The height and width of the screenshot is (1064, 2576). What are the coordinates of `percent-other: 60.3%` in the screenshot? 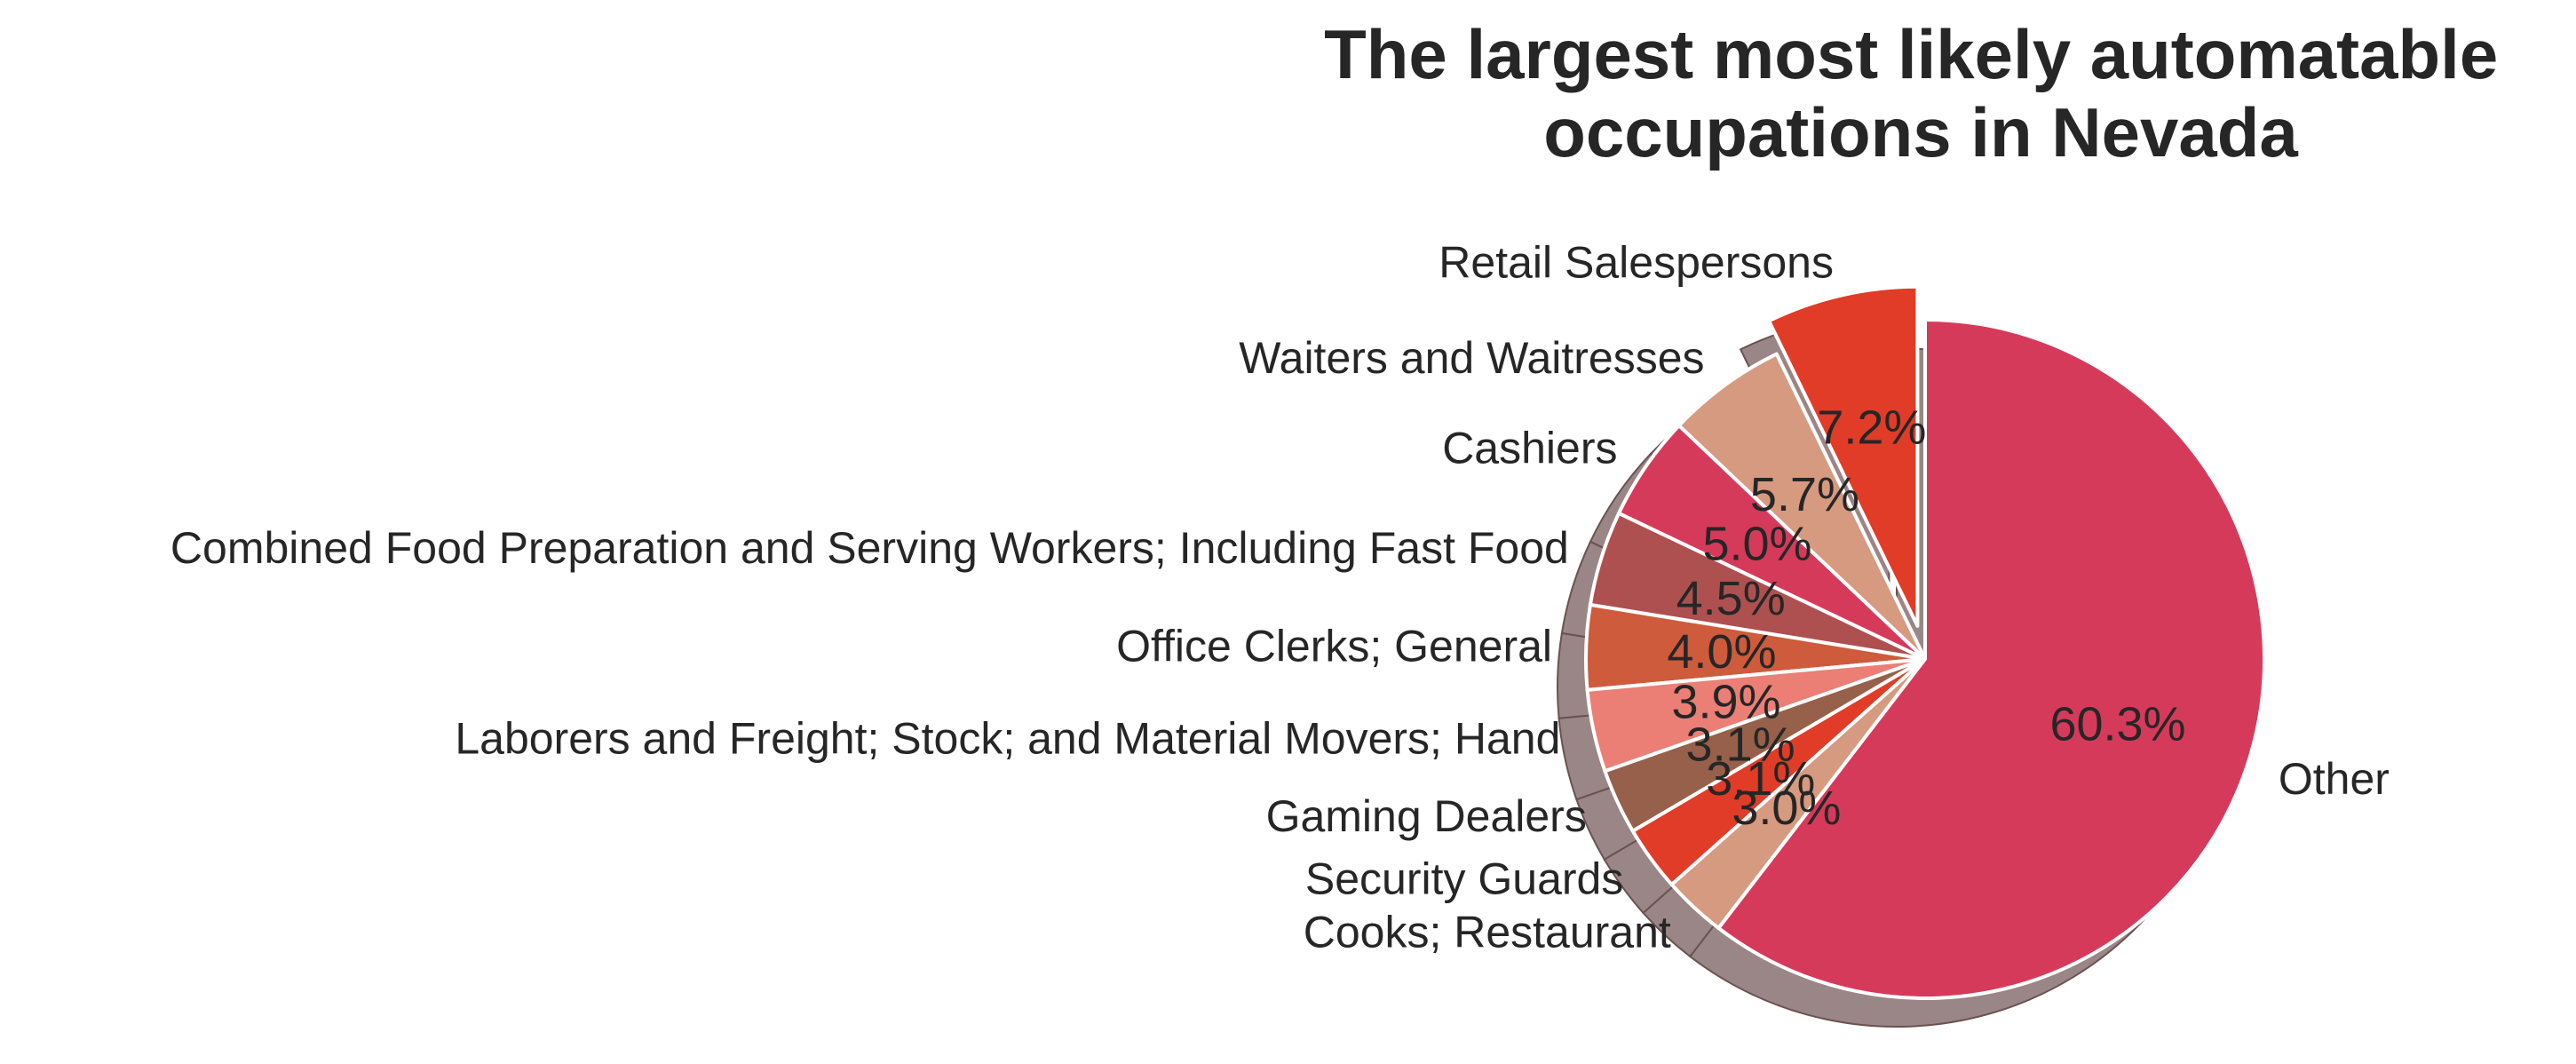 It's located at (2117, 725).